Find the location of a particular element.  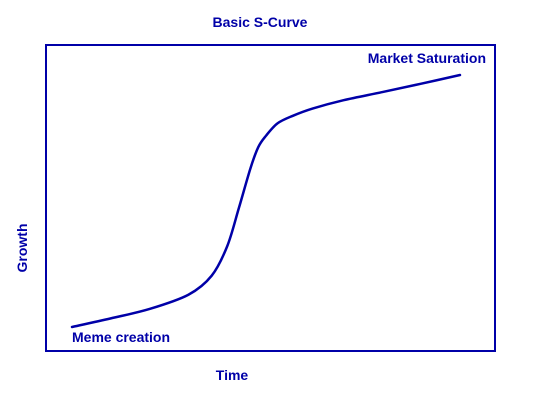

annotation-market-saturation: Market Saturation is located at coordinates (427, 58).